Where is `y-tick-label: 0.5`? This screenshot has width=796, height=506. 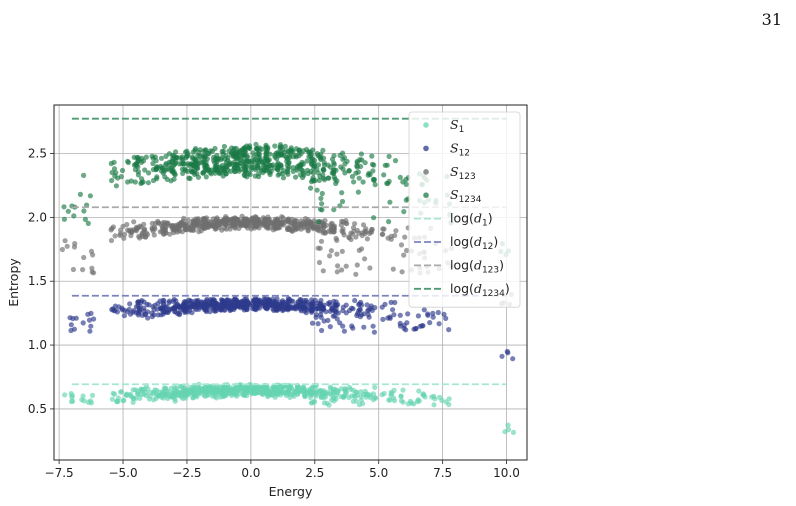
y-tick-label: 0.5 is located at coordinates (37, 409).